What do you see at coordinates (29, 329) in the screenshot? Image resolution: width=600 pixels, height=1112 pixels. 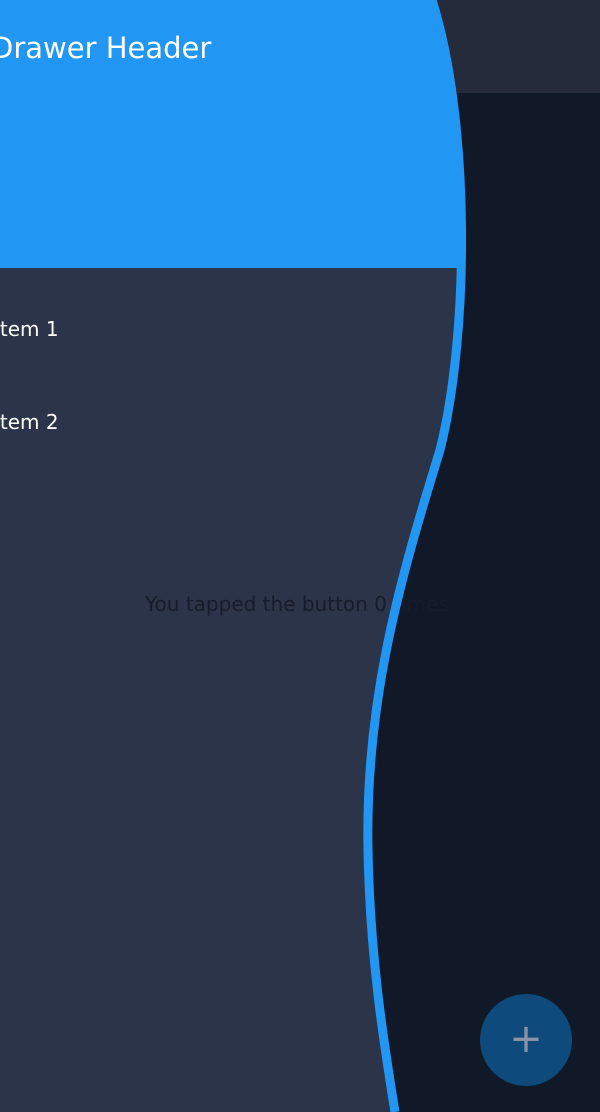 I see `drawer-item: Item 1` at bounding box center [29, 329].